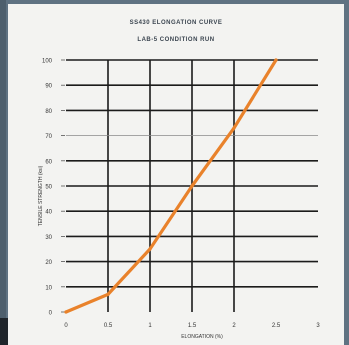 This screenshot has width=349, height=345. Describe the element at coordinates (176, 40) in the screenshot. I see `chart-subtitle: LAB-5 CONDITION RUN` at that location.